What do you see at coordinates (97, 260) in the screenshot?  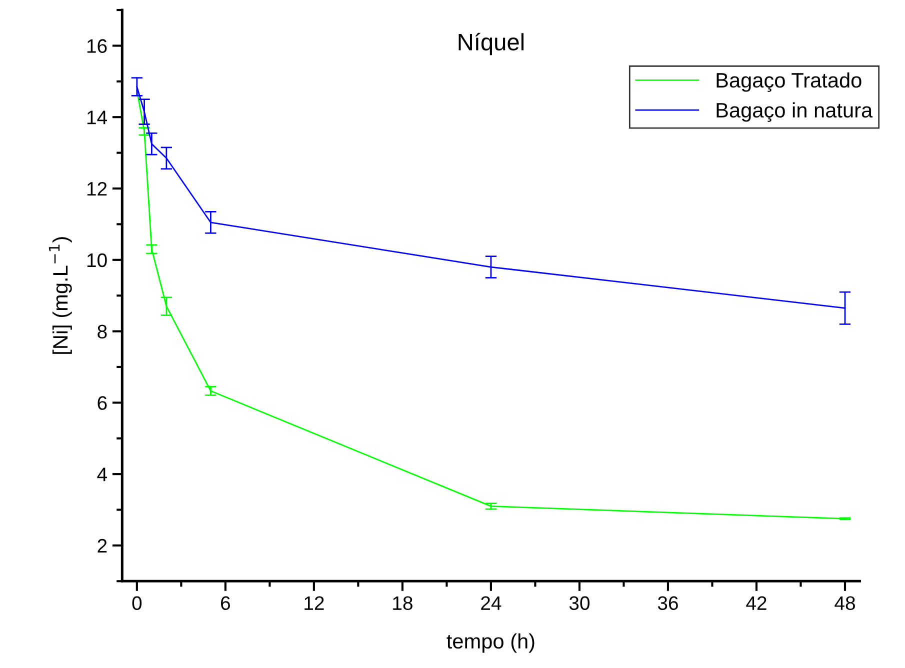 I see `y-tick-label: 10` at bounding box center [97, 260].